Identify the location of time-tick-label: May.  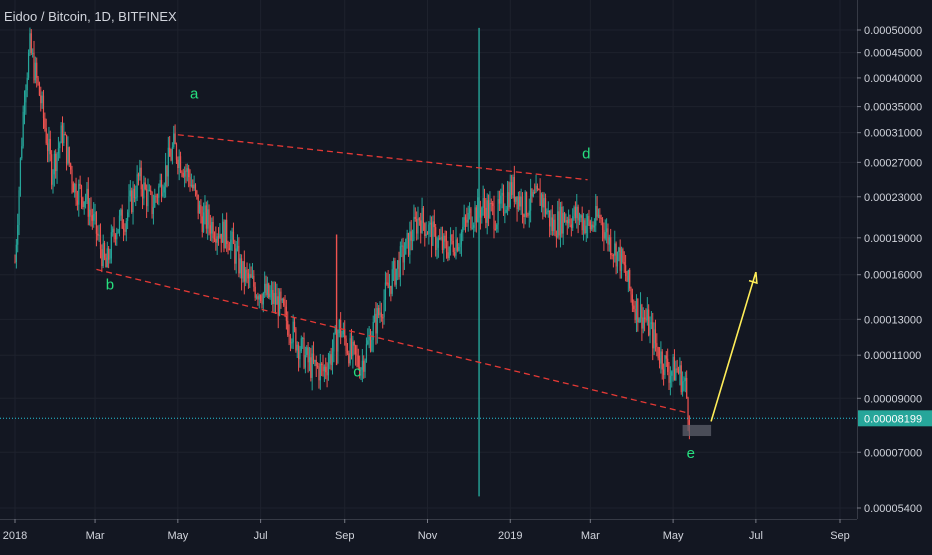
(177, 536).